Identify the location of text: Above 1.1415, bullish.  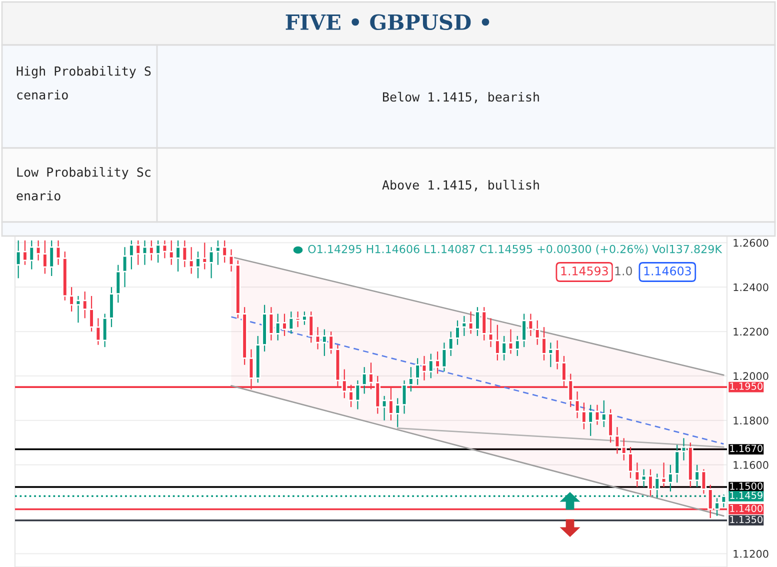
(460, 186).